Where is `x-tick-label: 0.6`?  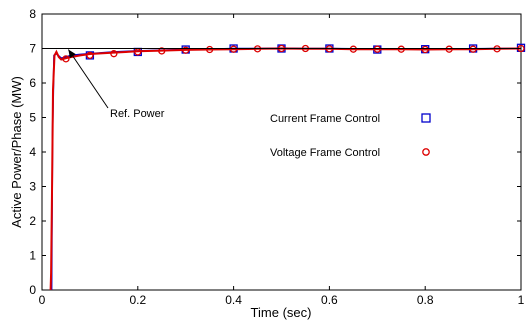 x-tick-label: 0.6 is located at coordinates (329, 300).